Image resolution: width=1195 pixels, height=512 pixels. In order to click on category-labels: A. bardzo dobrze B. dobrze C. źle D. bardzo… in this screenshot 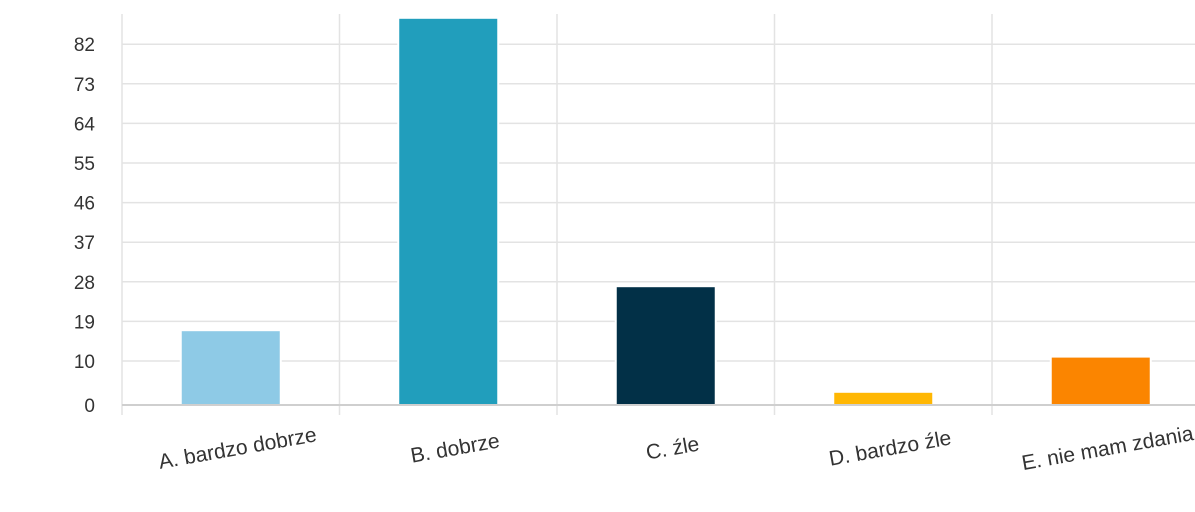, I will do `click(676, 448)`.